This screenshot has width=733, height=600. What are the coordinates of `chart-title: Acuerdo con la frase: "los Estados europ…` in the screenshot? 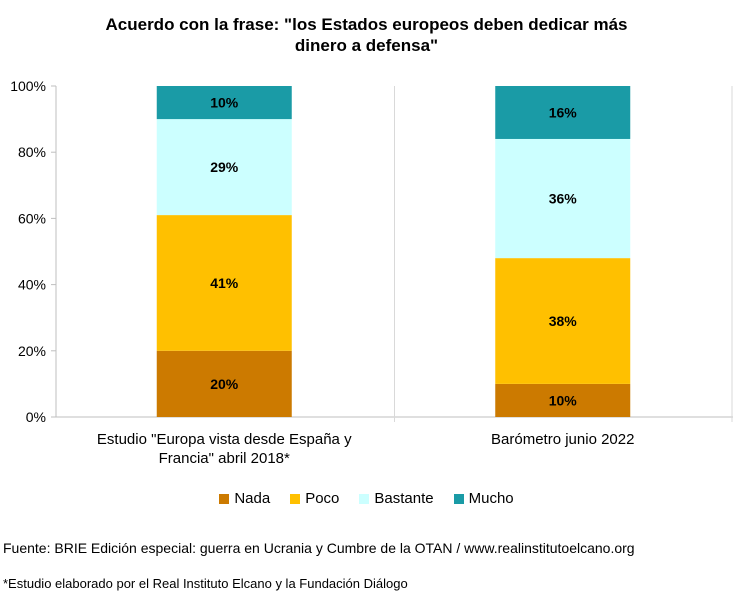 It's located at (366, 35).